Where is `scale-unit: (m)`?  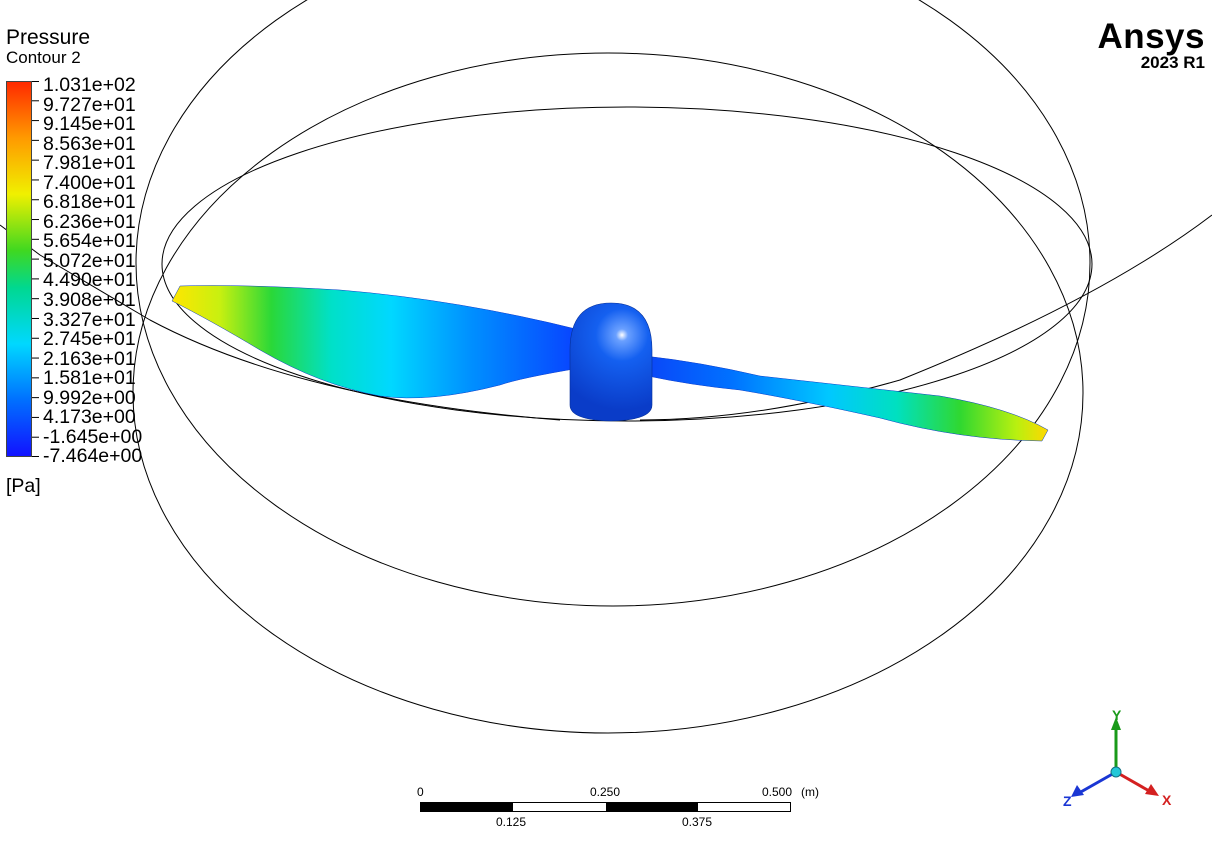 scale-unit: (m) is located at coordinates (810, 792).